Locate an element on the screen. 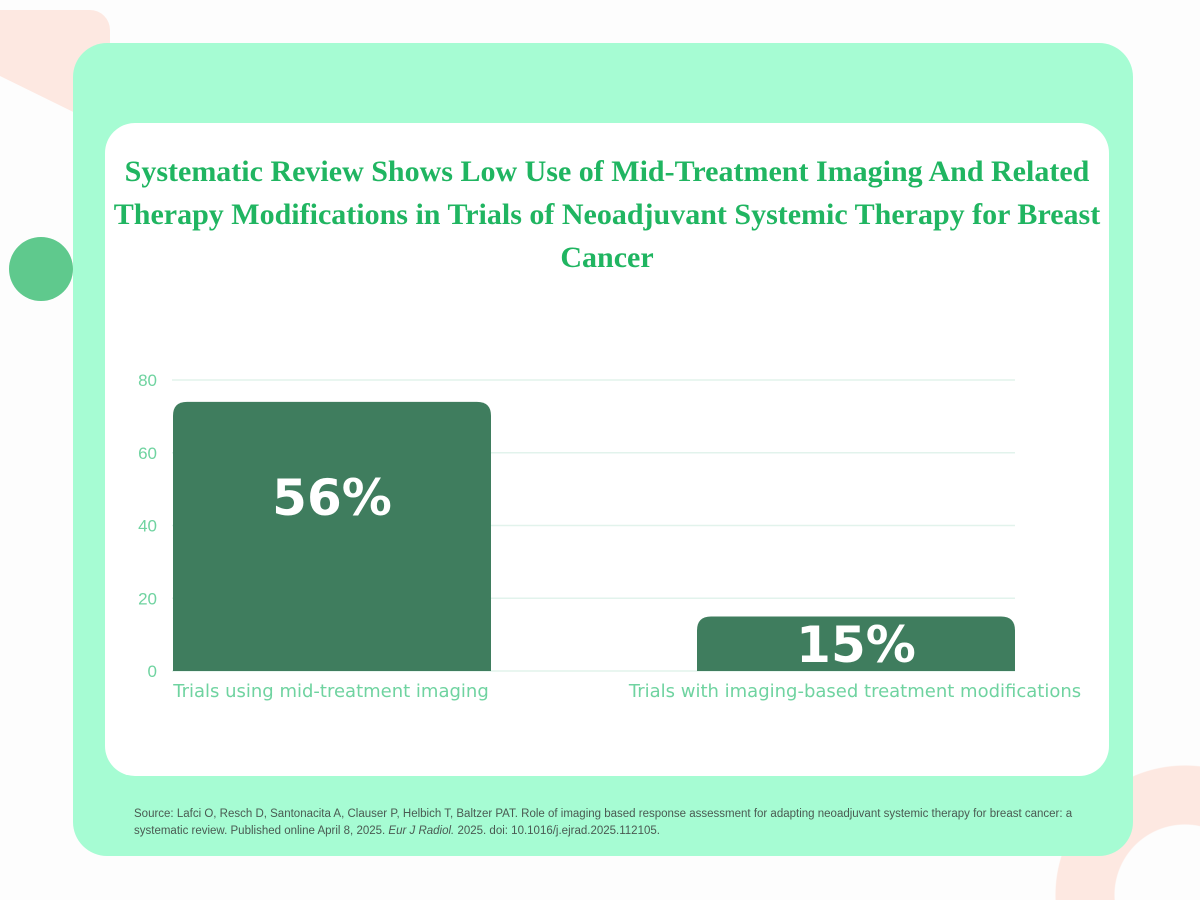 The image size is (1200, 900). source-doi: 2025. doi: 10.1016/j.ejrad.2025.112105. is located at coordinates (557, 831).